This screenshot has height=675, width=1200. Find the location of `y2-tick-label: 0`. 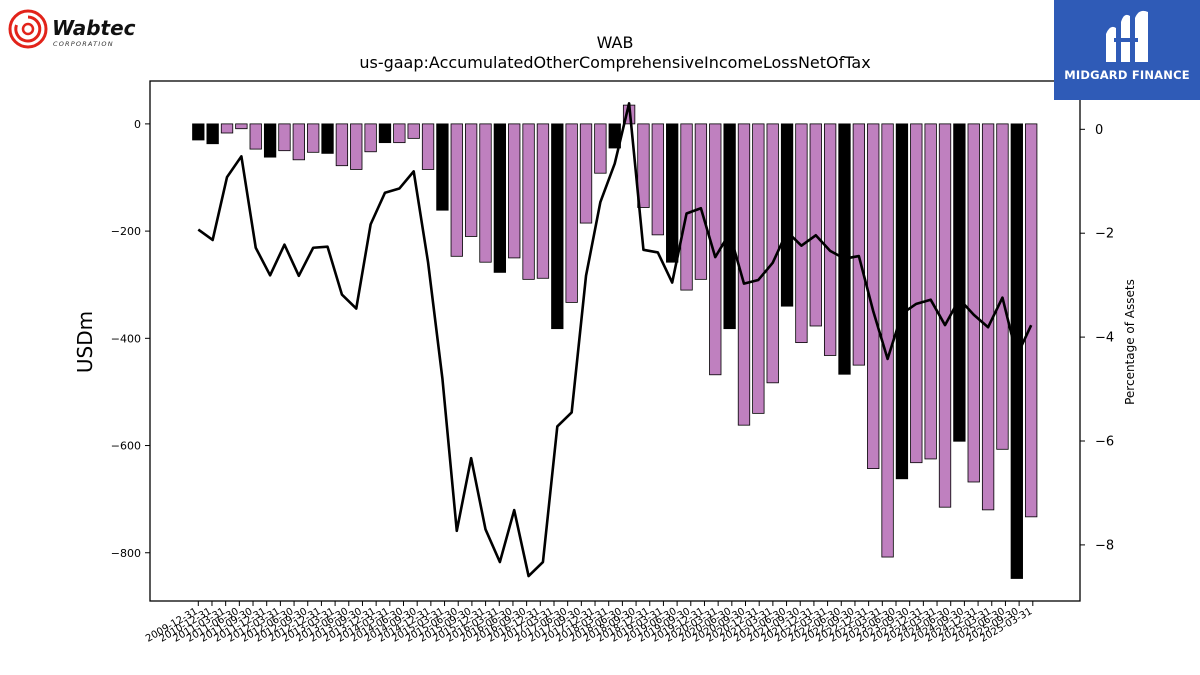

y2-tick-label: 0 is located at coordinates (1099, 130).